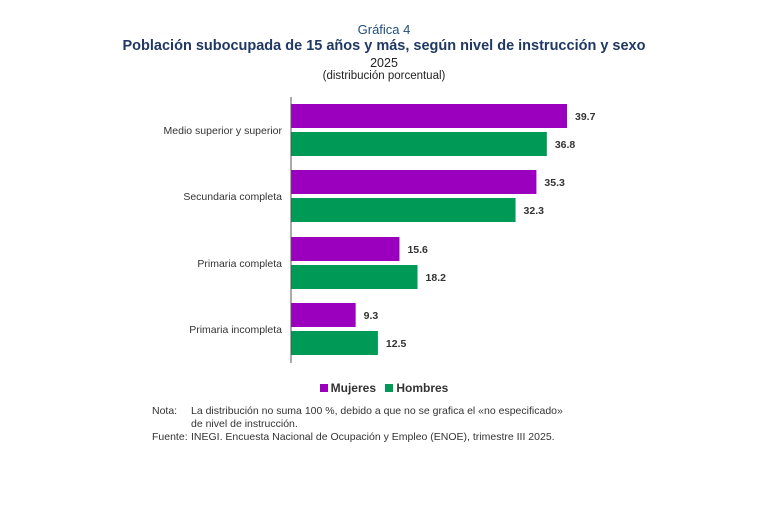  I want to click on data-label-mujeres-primaria-completa: 15.6, so click(417, 250).